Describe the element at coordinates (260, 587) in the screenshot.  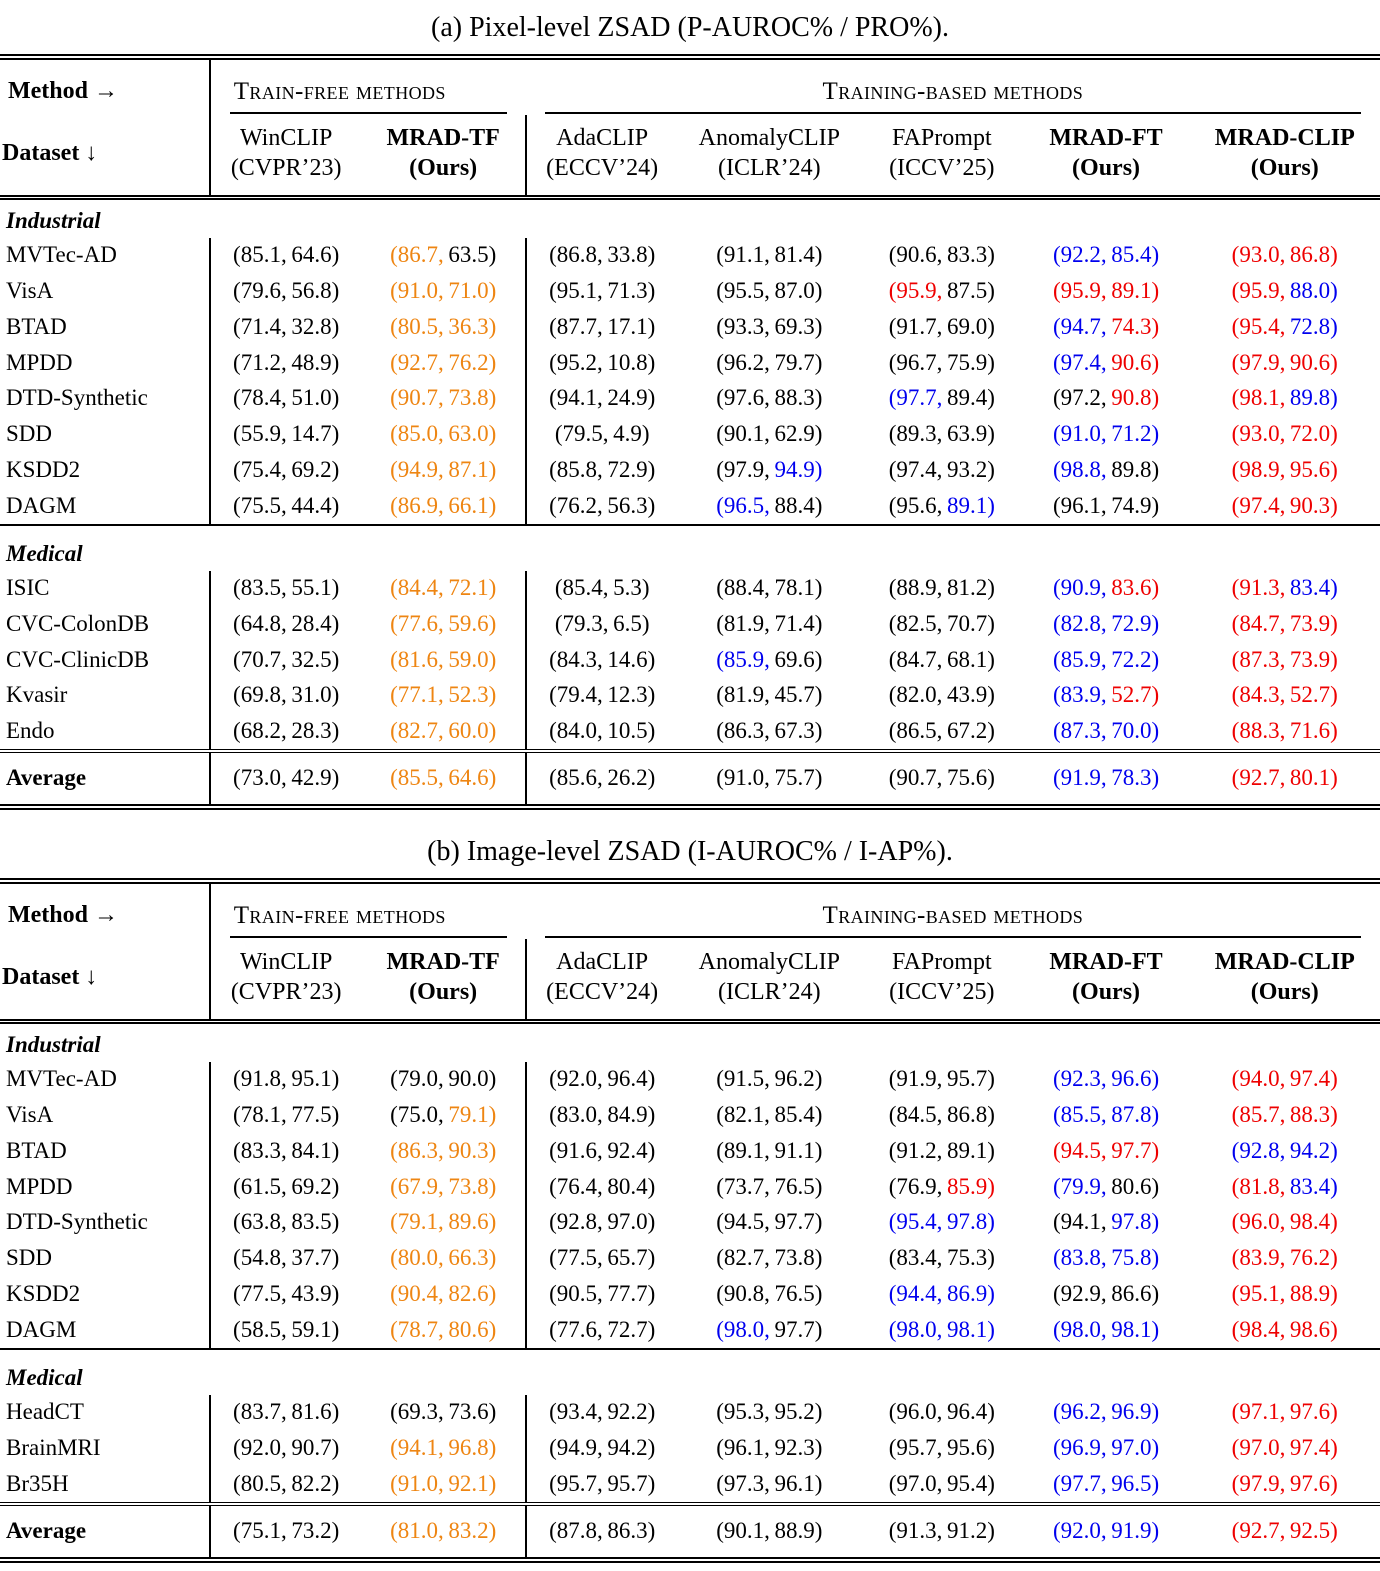
I see `result-value-primary: (83.5,` at that location.